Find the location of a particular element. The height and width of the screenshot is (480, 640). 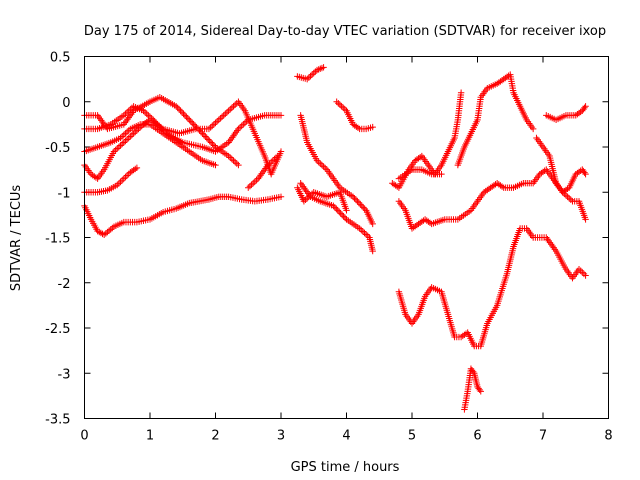

x-tick-label: 8 is located at coordinates (608, 436).